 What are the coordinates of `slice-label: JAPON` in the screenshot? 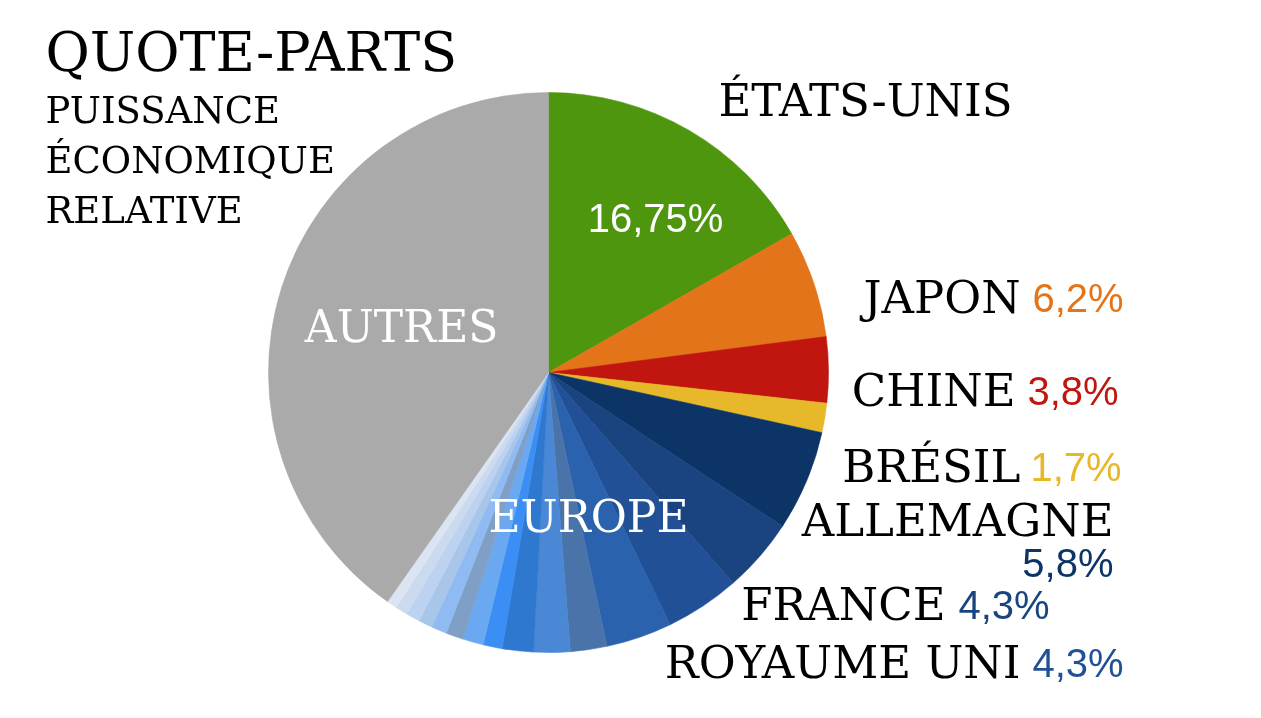 It's located at (940, 297).